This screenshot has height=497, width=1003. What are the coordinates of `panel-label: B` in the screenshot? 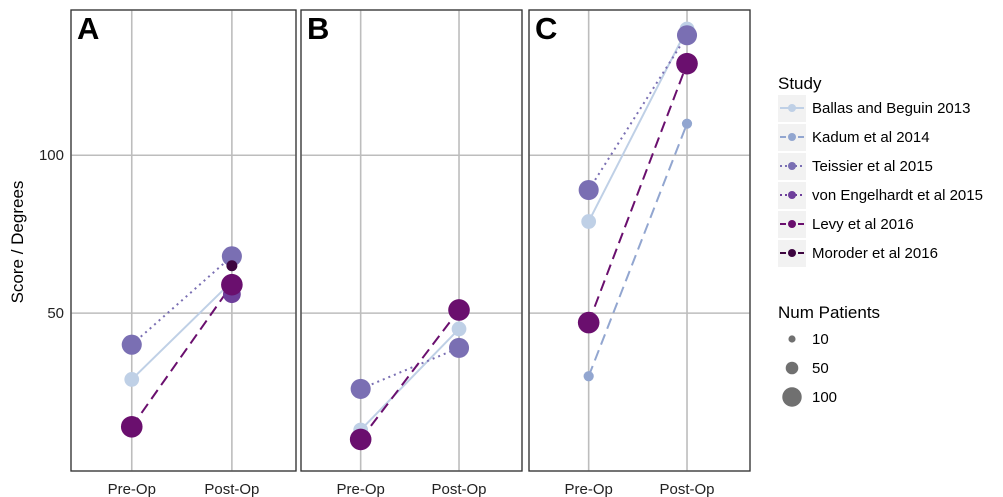 It's located at (318, 28).